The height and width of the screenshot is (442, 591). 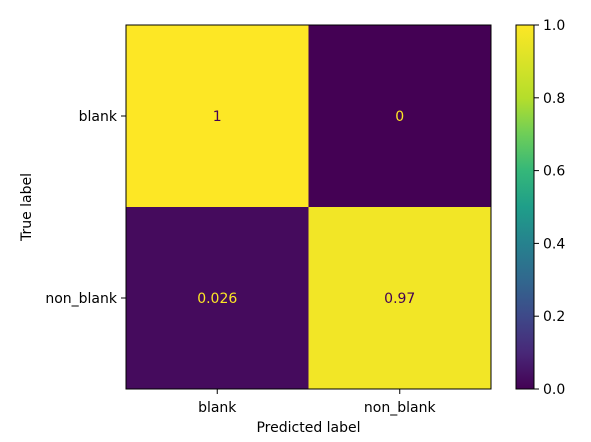 I want to click on colorbar-tick-label: 0.4, so click(x=554, y=244).